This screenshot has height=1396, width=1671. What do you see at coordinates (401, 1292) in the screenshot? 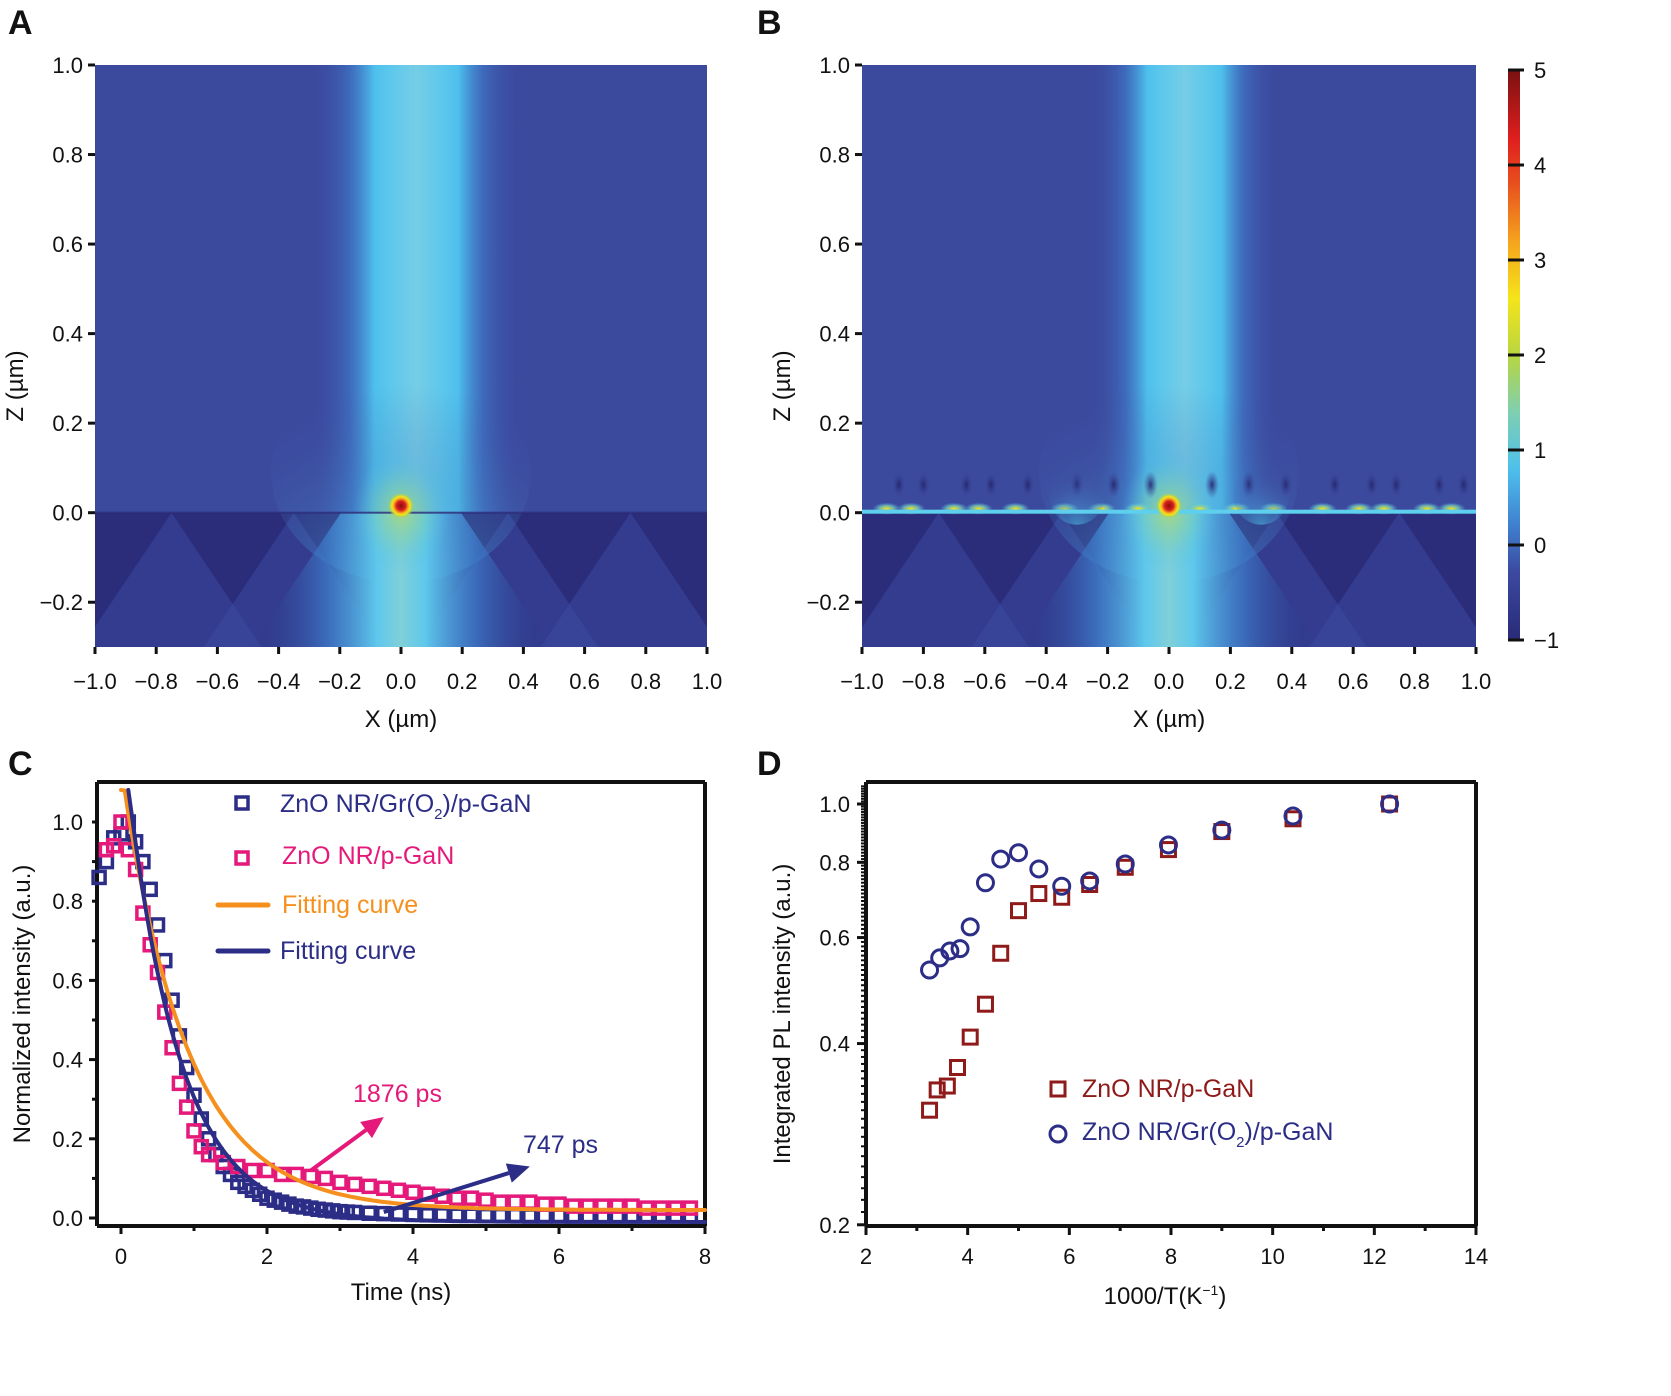
I see `x-axis-title: Time (ns)` at bounding box center [401, 1292].